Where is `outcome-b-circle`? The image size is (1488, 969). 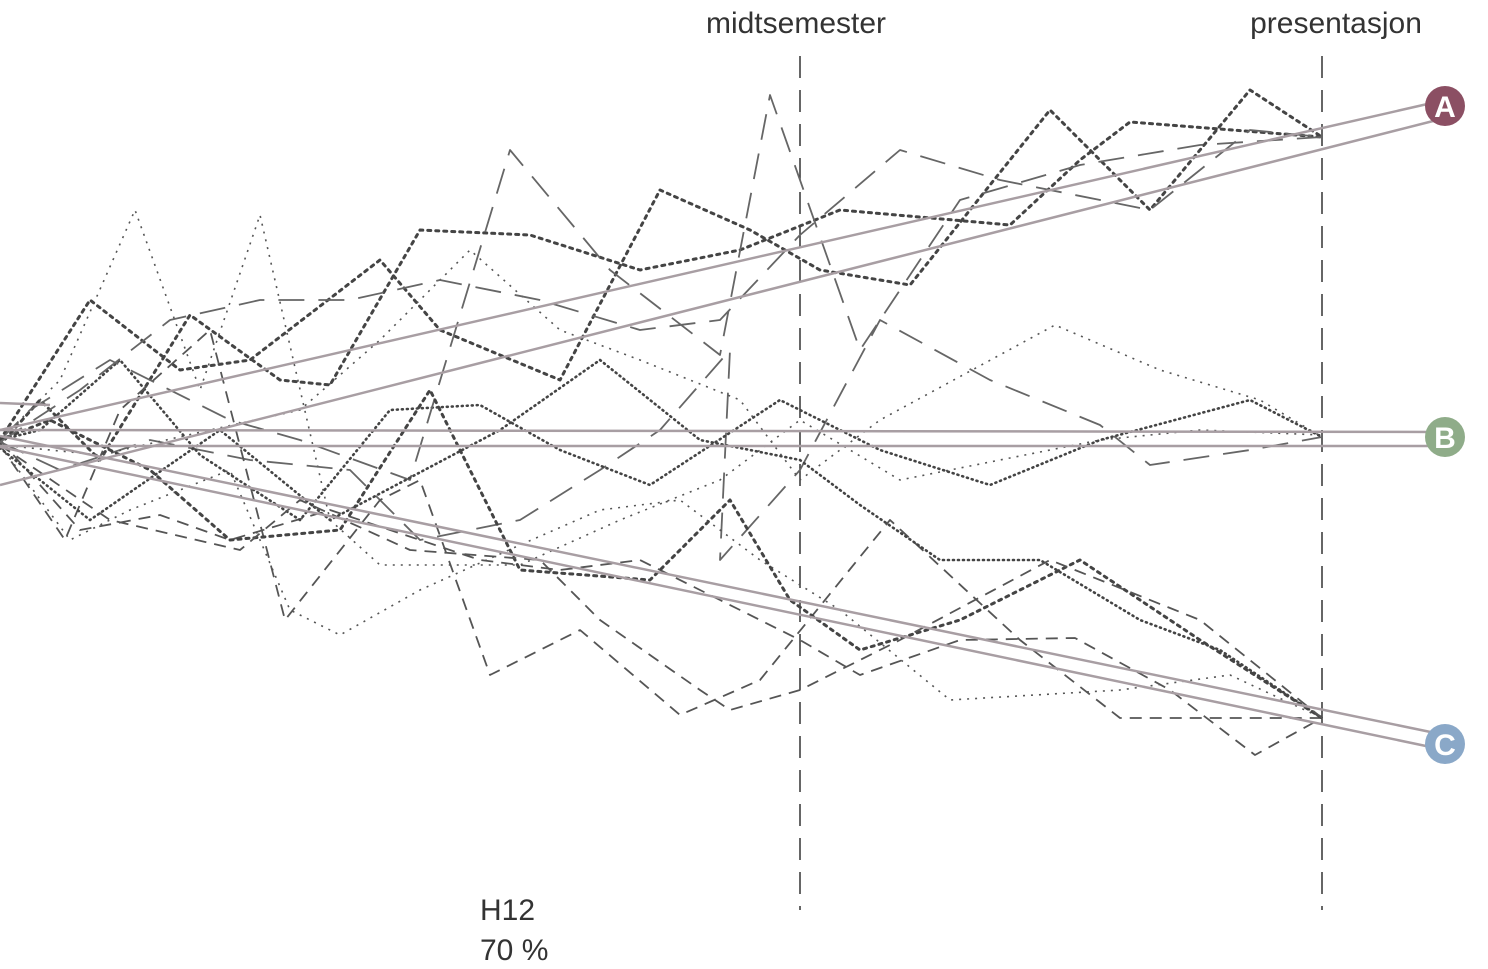
outcome-b-circle is located at coordinates (1445, 437).